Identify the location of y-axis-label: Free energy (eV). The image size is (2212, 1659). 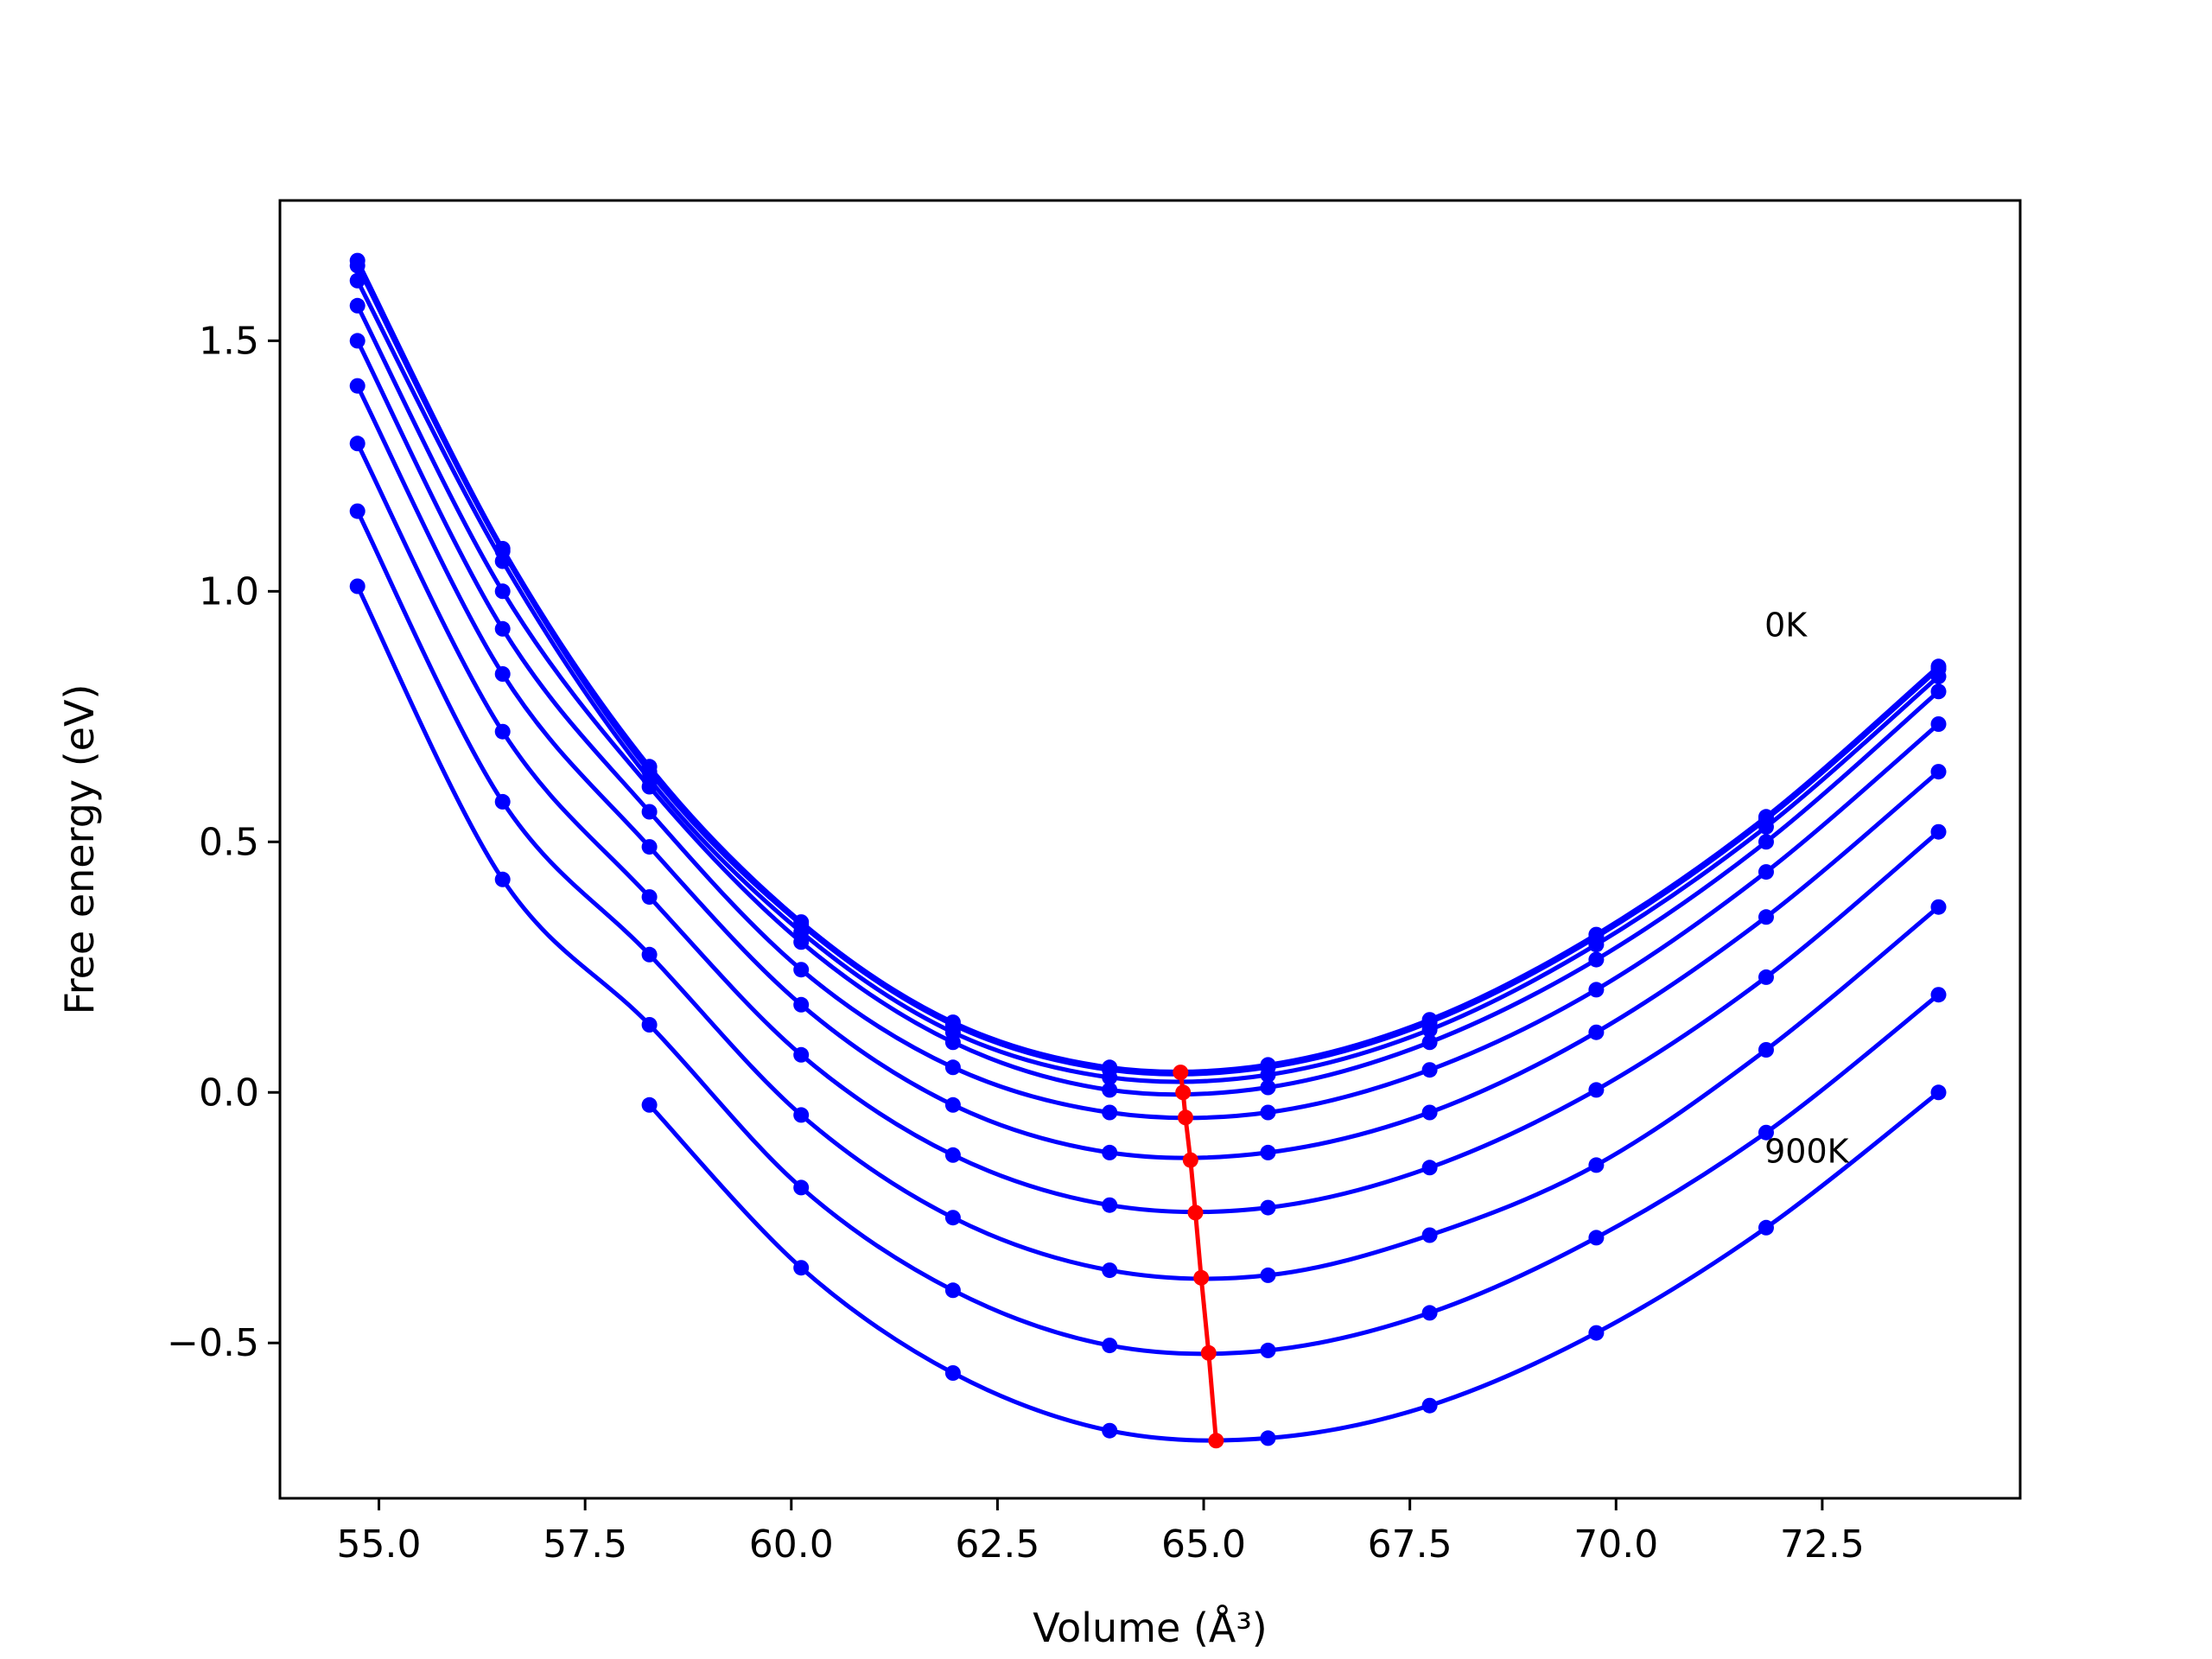
(79, 849).